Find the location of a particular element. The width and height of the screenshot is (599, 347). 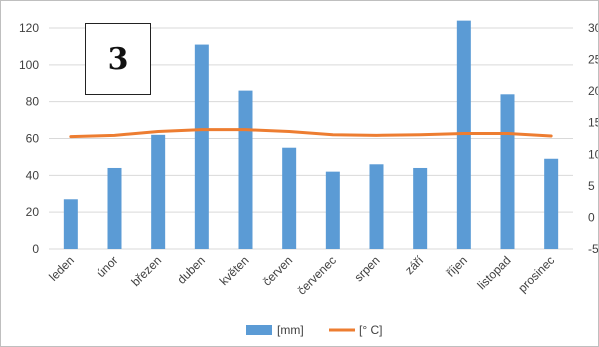

y-right-tick-label: 30 is located at coordinates (593, 28).